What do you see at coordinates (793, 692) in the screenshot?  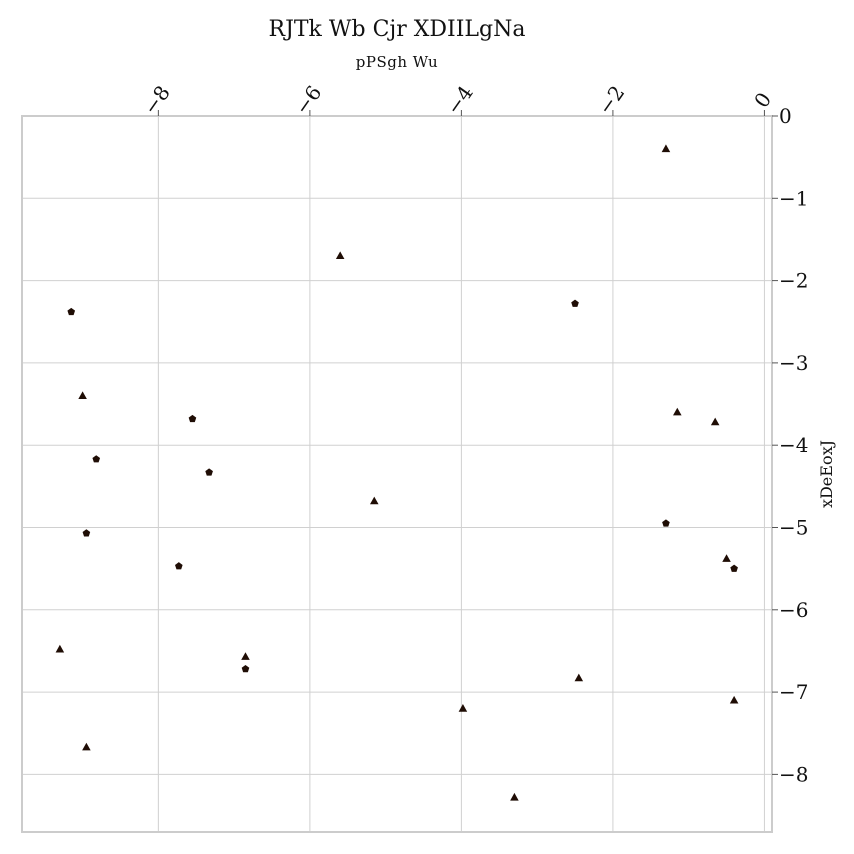 I see `y-tick-label: −7` at bounding box center [793, 692].